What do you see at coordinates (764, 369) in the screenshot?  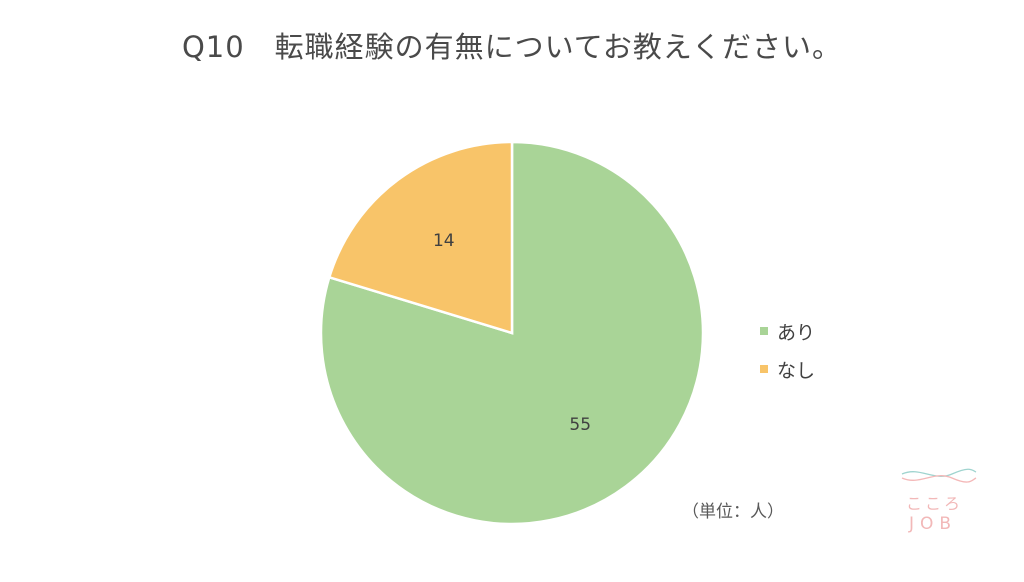 I see `legend-swatch-nashi` at bounding box center [764, 369].